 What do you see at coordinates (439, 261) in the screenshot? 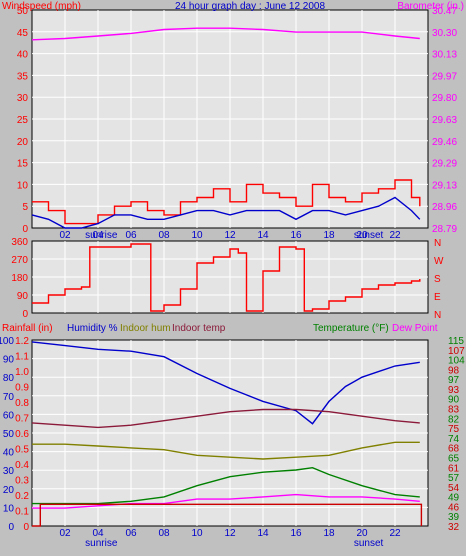
I see `compass-tick-label: W` at bounding box center [439, 261].